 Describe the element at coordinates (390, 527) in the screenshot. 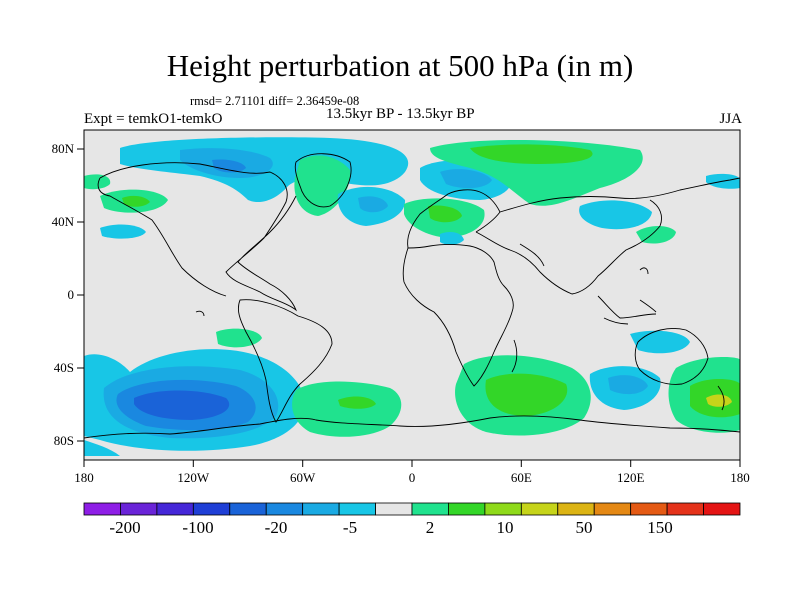

I see `colorbar-labels: -200 -100 -20 -5 2 10 50 150` at that location.